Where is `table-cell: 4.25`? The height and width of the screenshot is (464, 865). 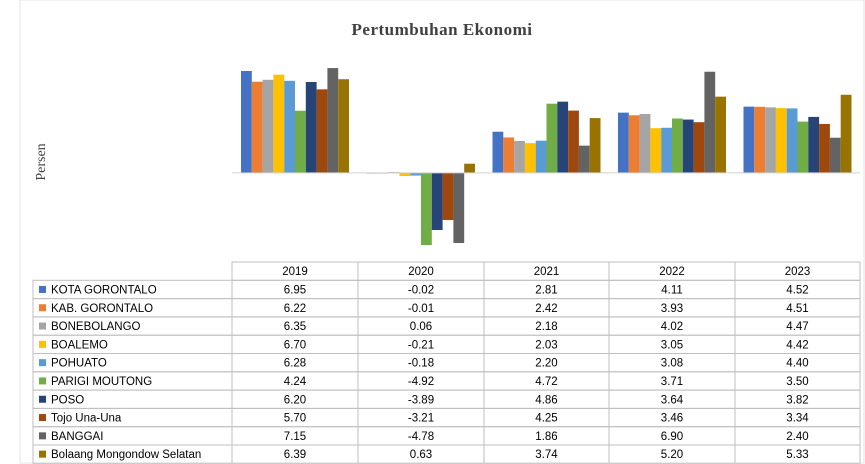
table-cell: 4.25 is located at coordinates (546, 419).